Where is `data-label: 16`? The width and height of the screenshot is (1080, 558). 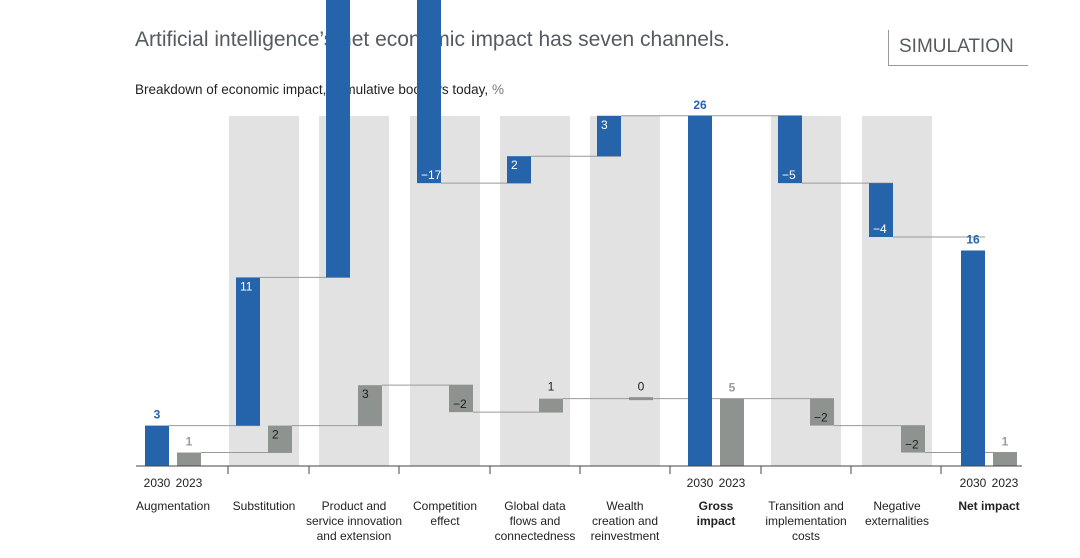 data-label: 16 is located at coordinates (973, 239).